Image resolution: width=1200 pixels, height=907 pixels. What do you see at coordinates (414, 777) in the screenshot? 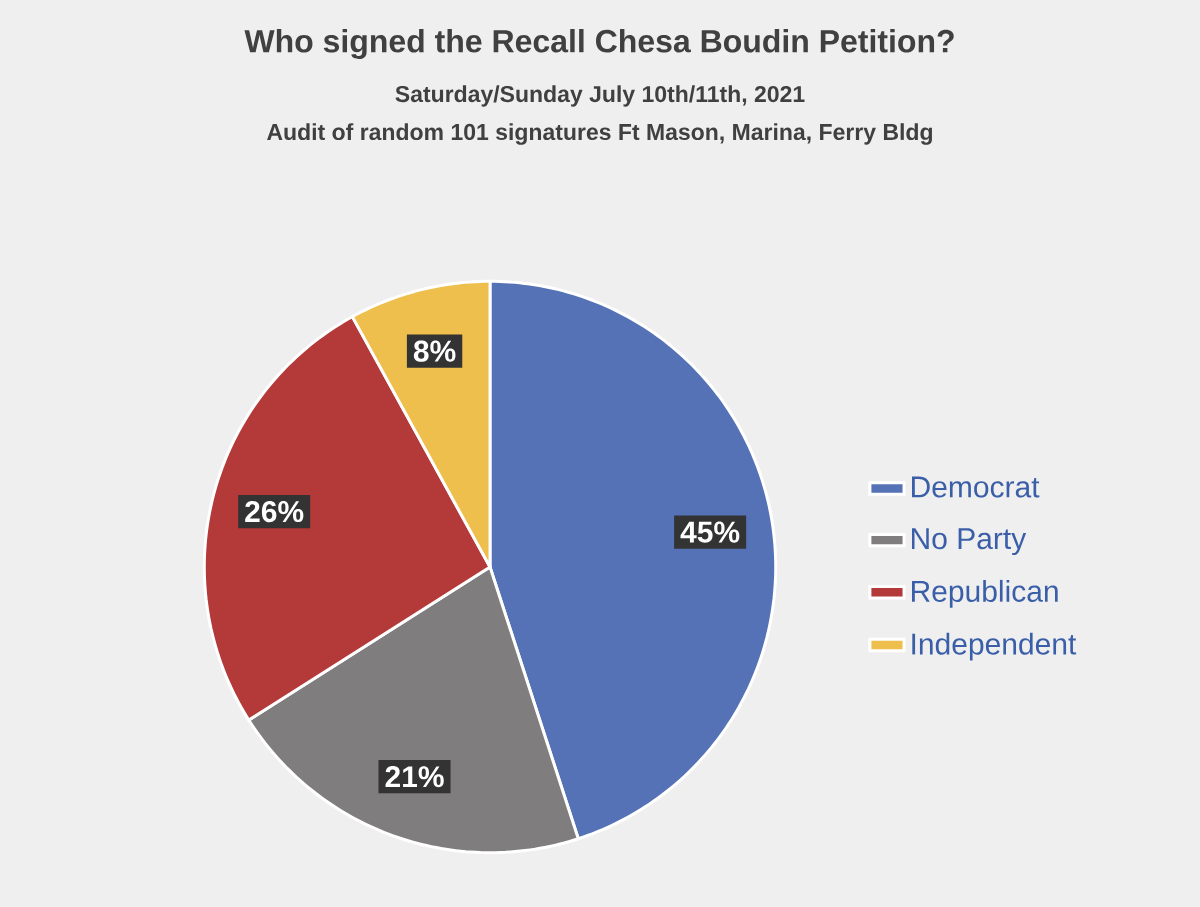
I see `data-label: 21%` at bounding box center [414, 777].